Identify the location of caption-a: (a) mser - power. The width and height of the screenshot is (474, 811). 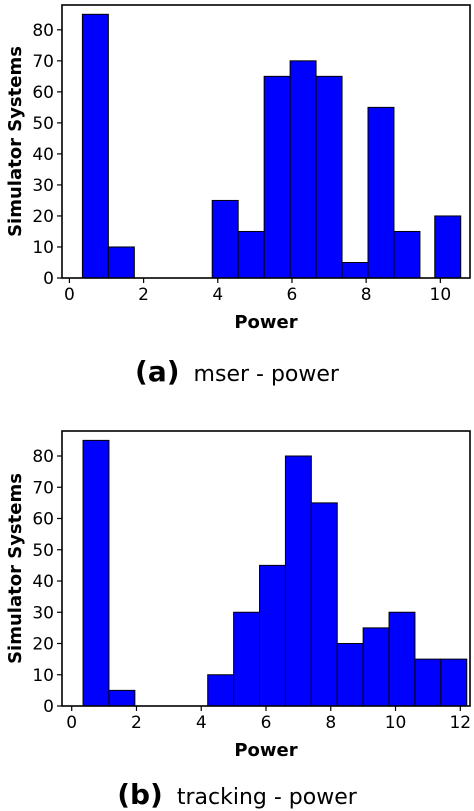
(237, 371).